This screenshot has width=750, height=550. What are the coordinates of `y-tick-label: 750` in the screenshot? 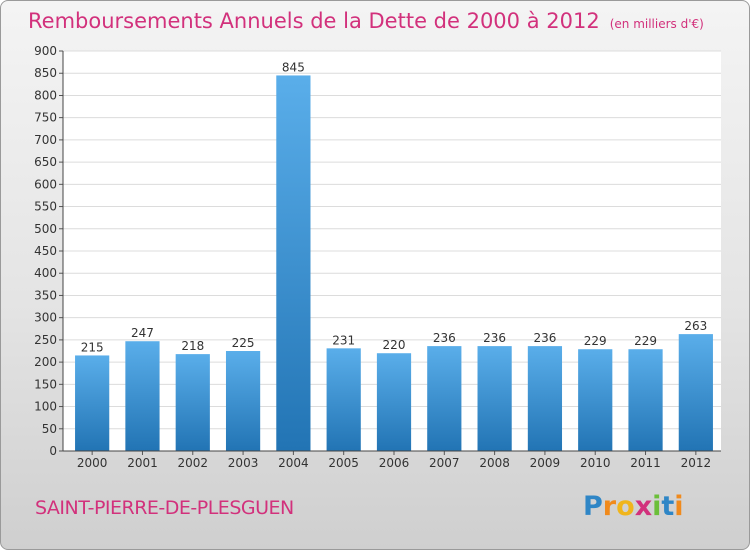 It's located at (45, 118).